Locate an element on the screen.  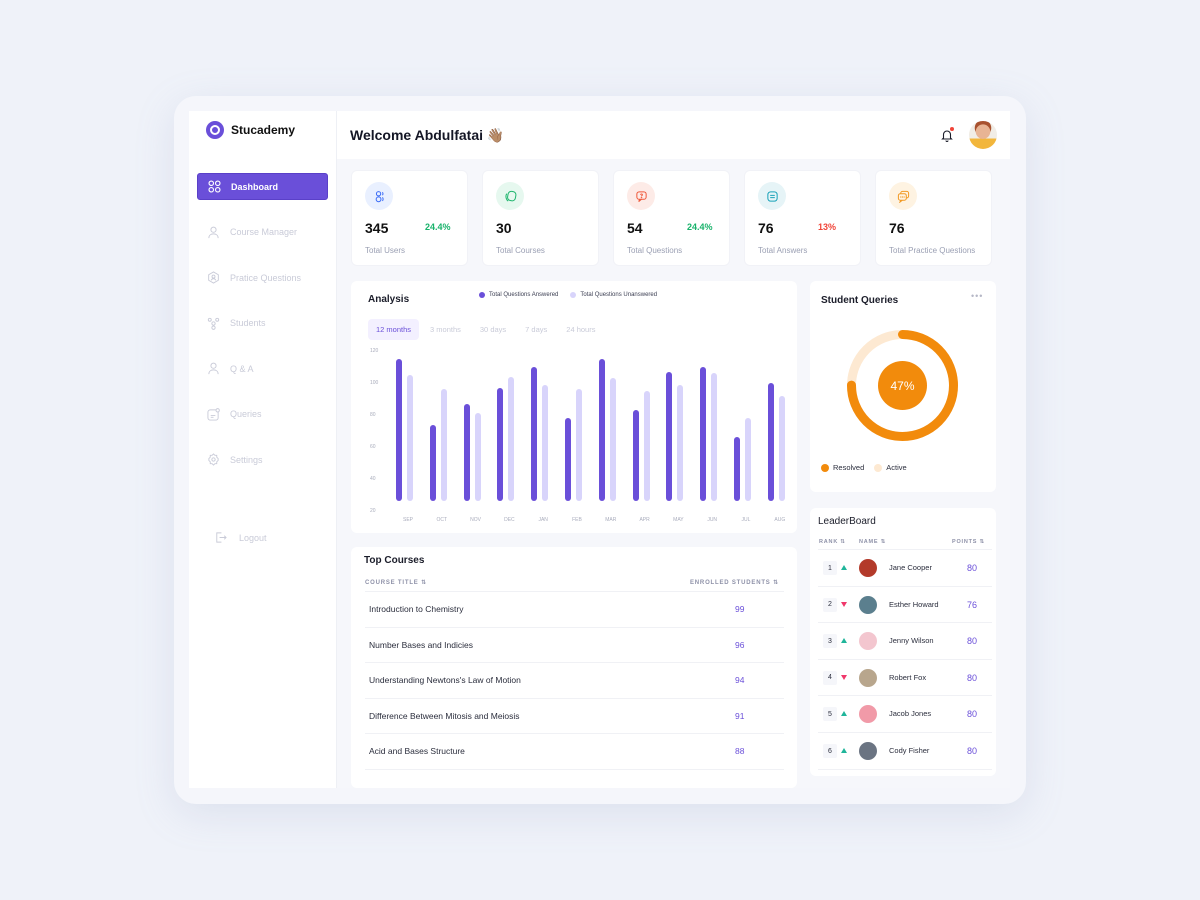
avatar is located at coordinates (868, 677).